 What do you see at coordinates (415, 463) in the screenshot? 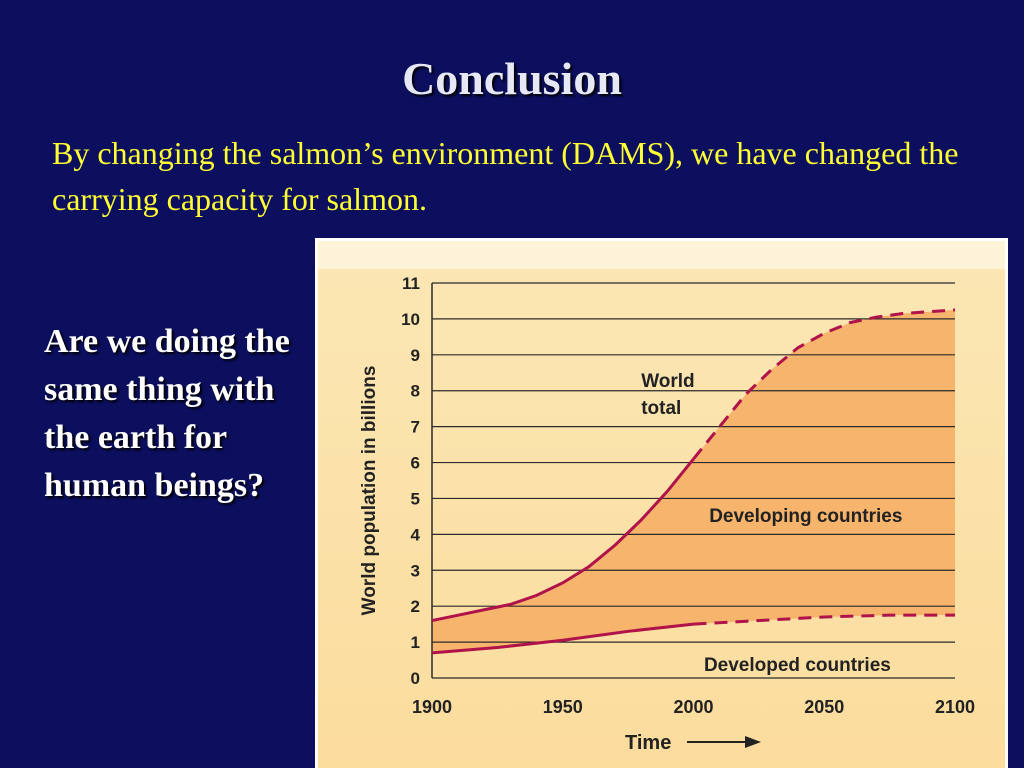
I see `y-tick-label: 6` at bounding box center [415, 463].